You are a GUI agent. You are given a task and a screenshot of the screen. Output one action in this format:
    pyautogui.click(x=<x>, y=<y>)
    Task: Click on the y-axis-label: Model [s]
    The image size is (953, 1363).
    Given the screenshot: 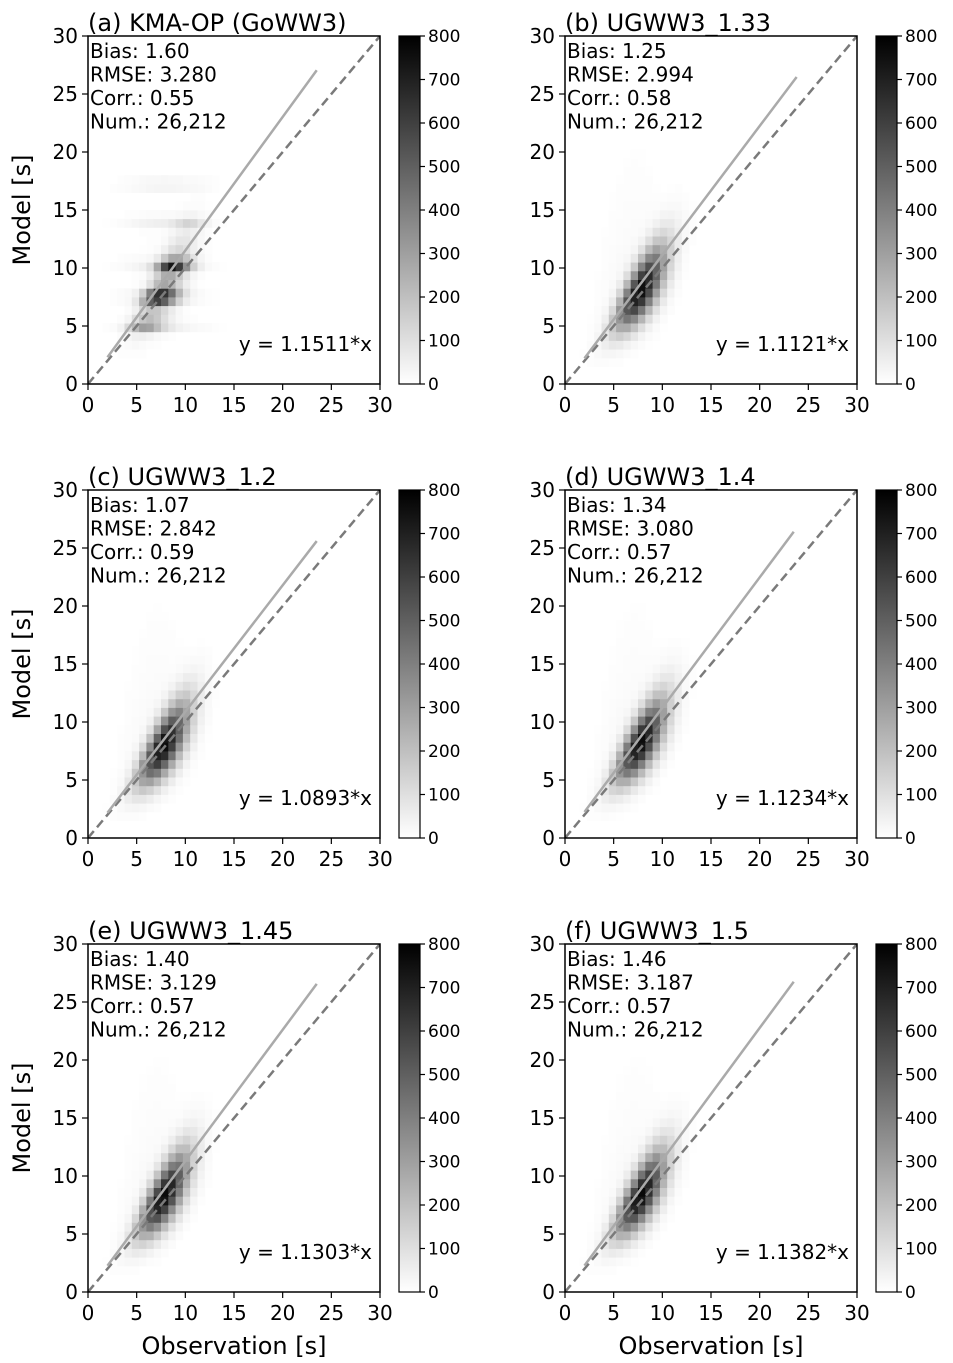 What is the action you would take?
    pyautogui.click(x=22, y=210)
    